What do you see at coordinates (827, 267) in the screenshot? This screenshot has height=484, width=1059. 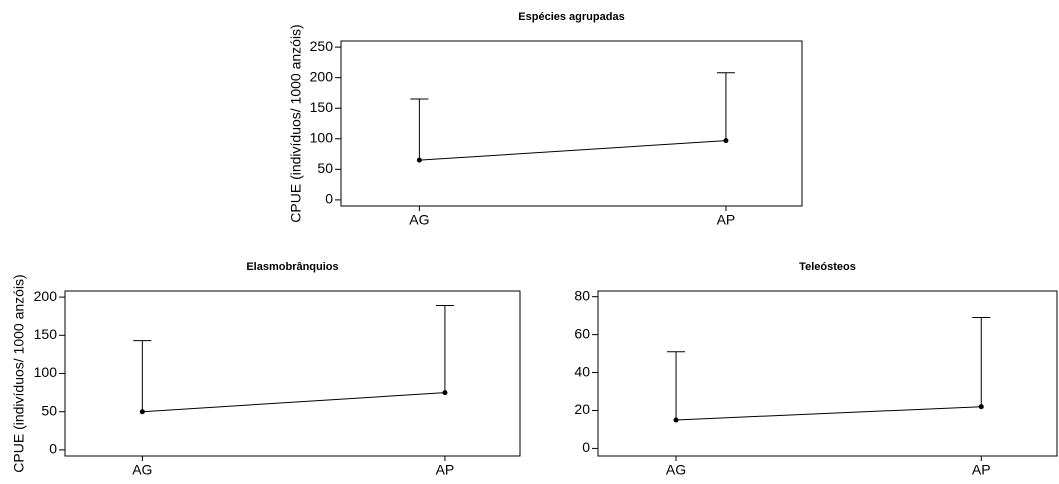 I see `chart-title: Teleósteos` at bounding box center [827, 267].